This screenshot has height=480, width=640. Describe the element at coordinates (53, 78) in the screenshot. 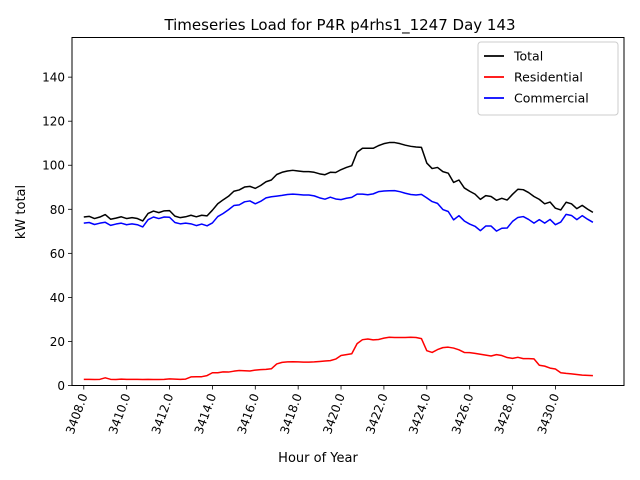

I see `y-tick-label: 140` at that location.